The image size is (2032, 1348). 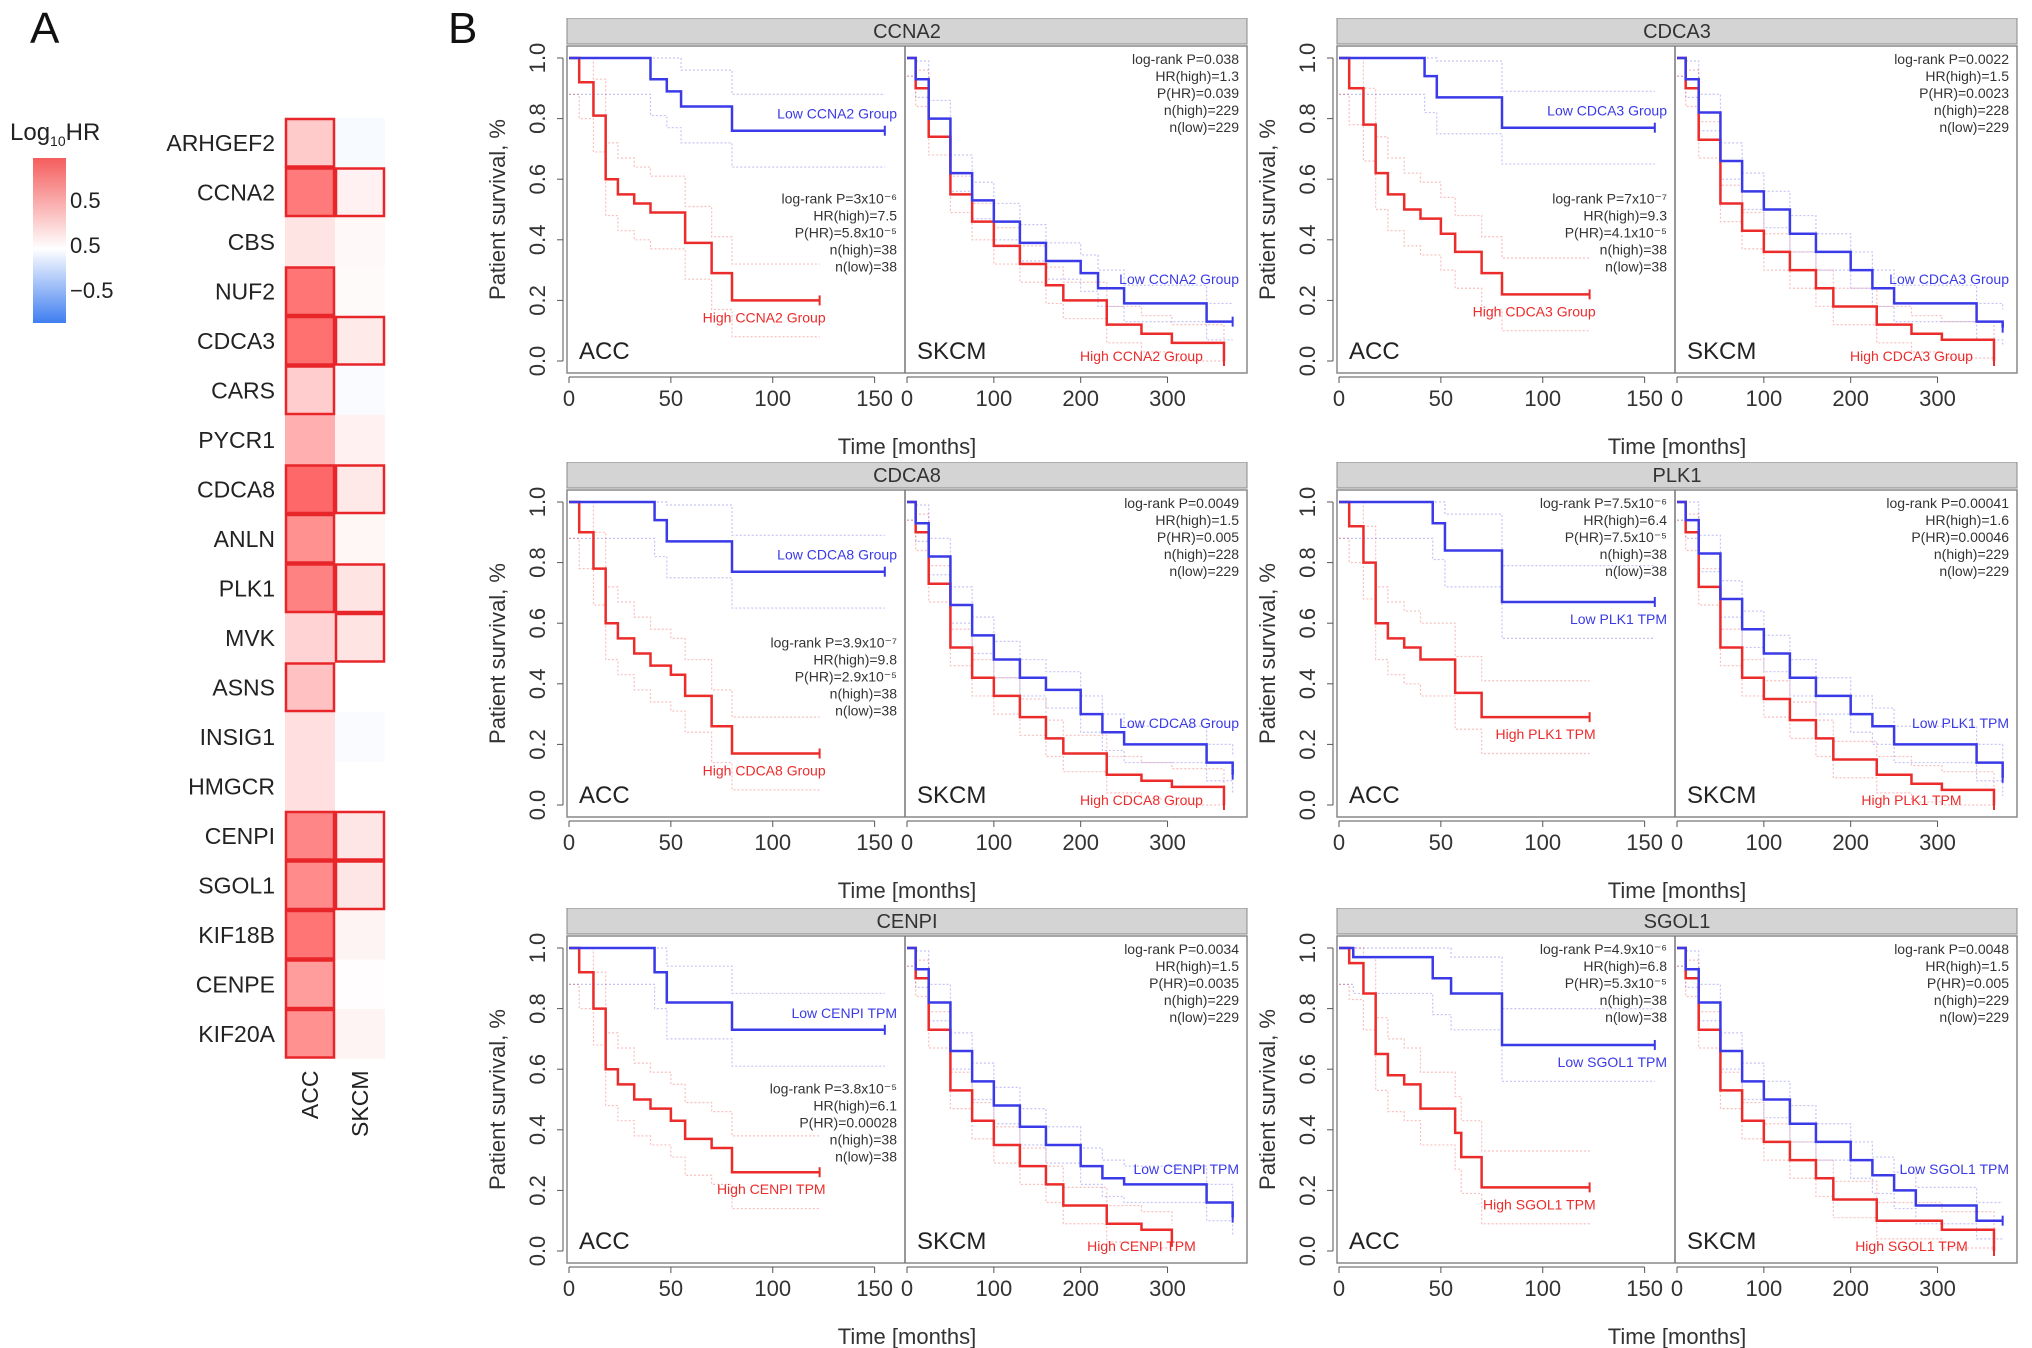 I want to click on stats-text: log-rank P=3.9x10⁻⁷, so click(x=834, y=642).